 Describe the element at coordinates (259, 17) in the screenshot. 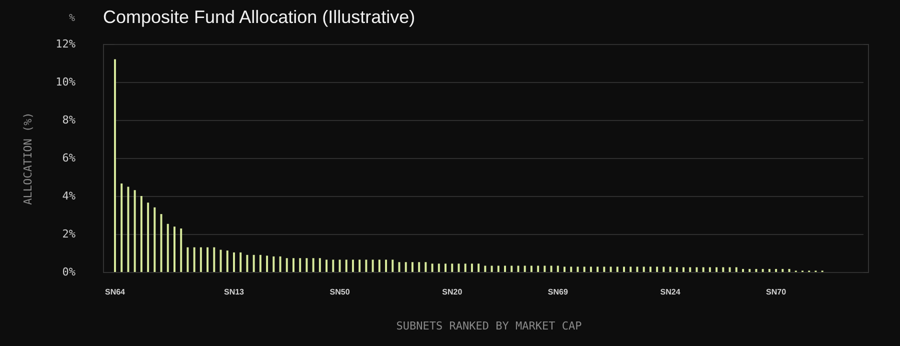

I see `chart-title: Composite Fund Allocation (Illustrative)` at that location.